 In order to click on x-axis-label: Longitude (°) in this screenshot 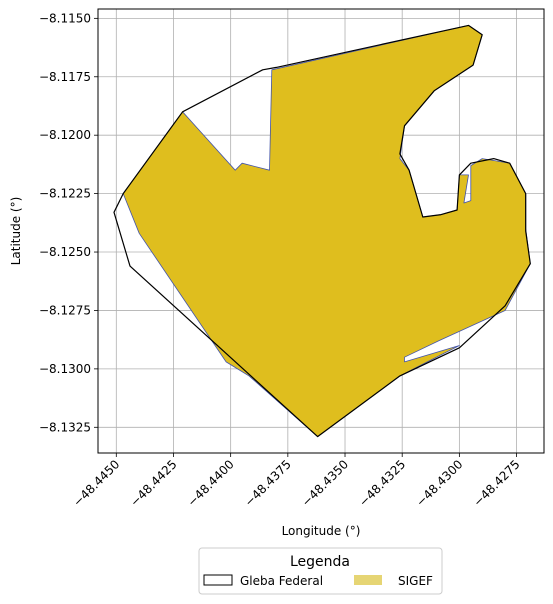, I will do `click(321, 531)`.